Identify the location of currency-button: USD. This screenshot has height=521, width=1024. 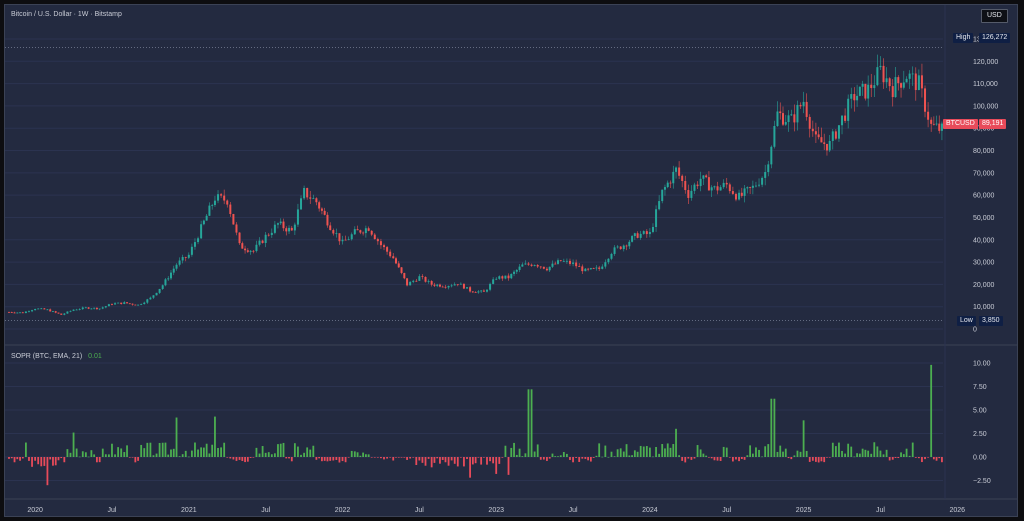
(994, 16).